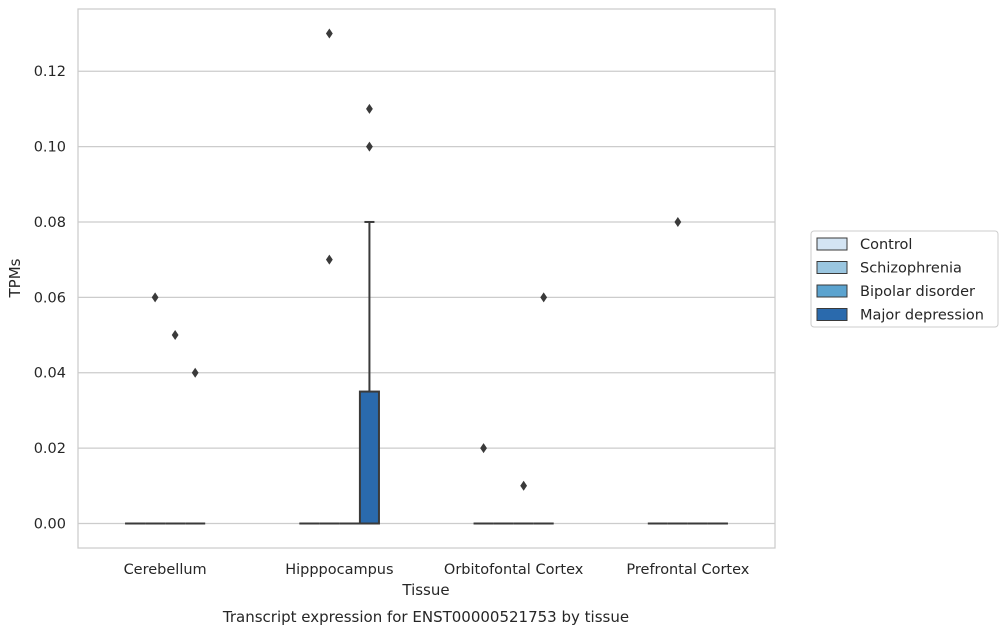 The image size is (1007, 634). Describe the element at coordinates (911, 269) in the screenshot. I see `legend-label: Schizophrenia` at that location.